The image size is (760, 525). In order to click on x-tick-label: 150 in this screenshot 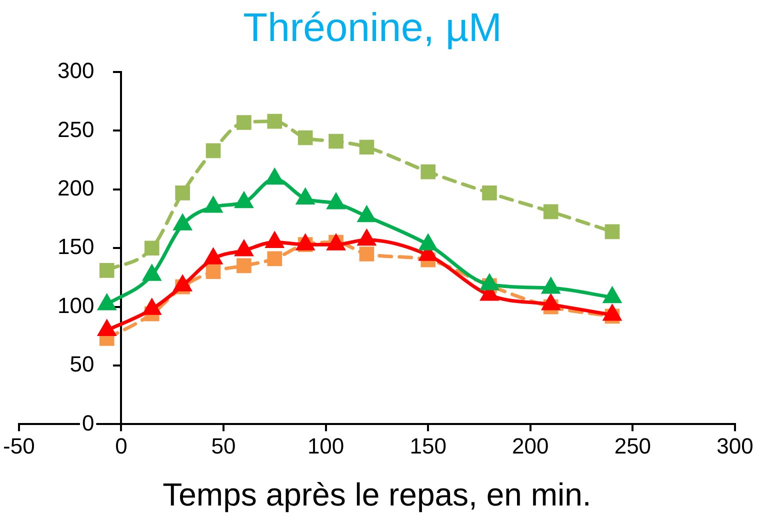, I will do `click(428, 445)`.